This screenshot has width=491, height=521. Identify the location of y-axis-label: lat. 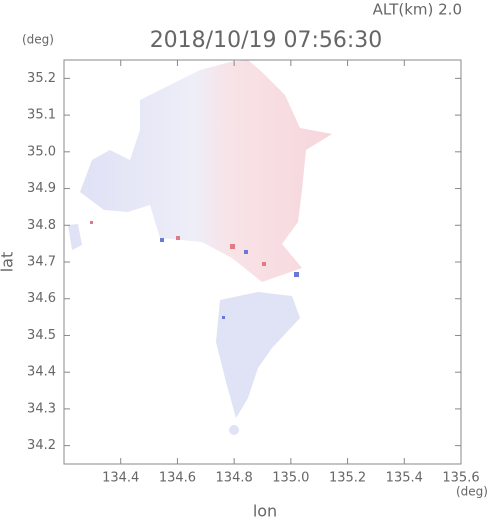
(8, 262).